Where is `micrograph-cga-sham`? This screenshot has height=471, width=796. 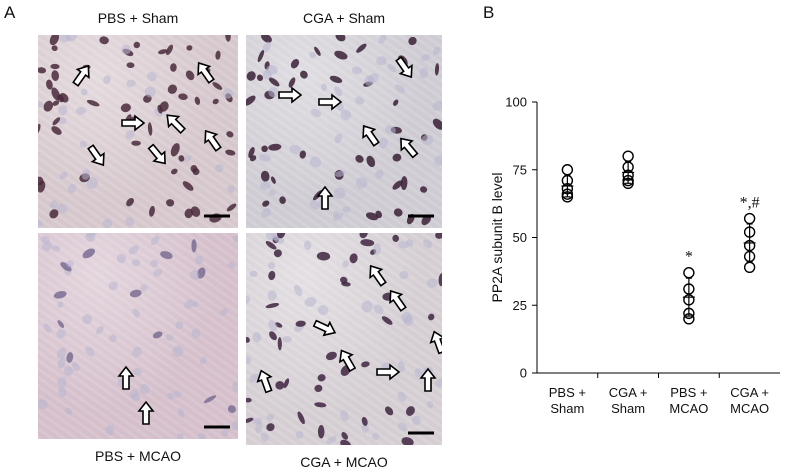 micrograph-cga-sham is located at coordinates (344, 131).